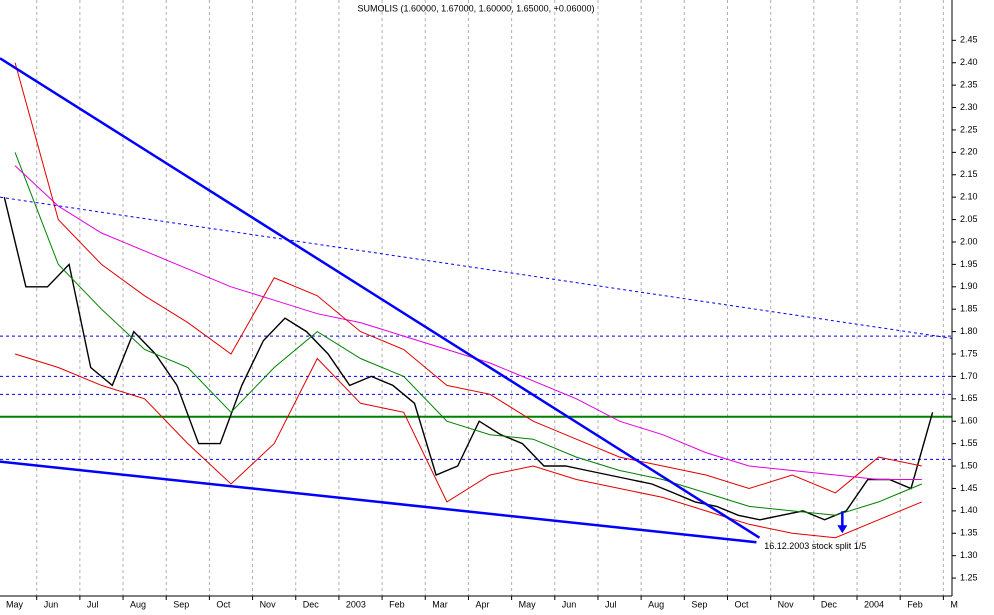 The height and width of the screenshot is (615, 994). Describe the element at coordinates (356, 604) in the screenshot. I see `x-tick-label: 2003` at that location.